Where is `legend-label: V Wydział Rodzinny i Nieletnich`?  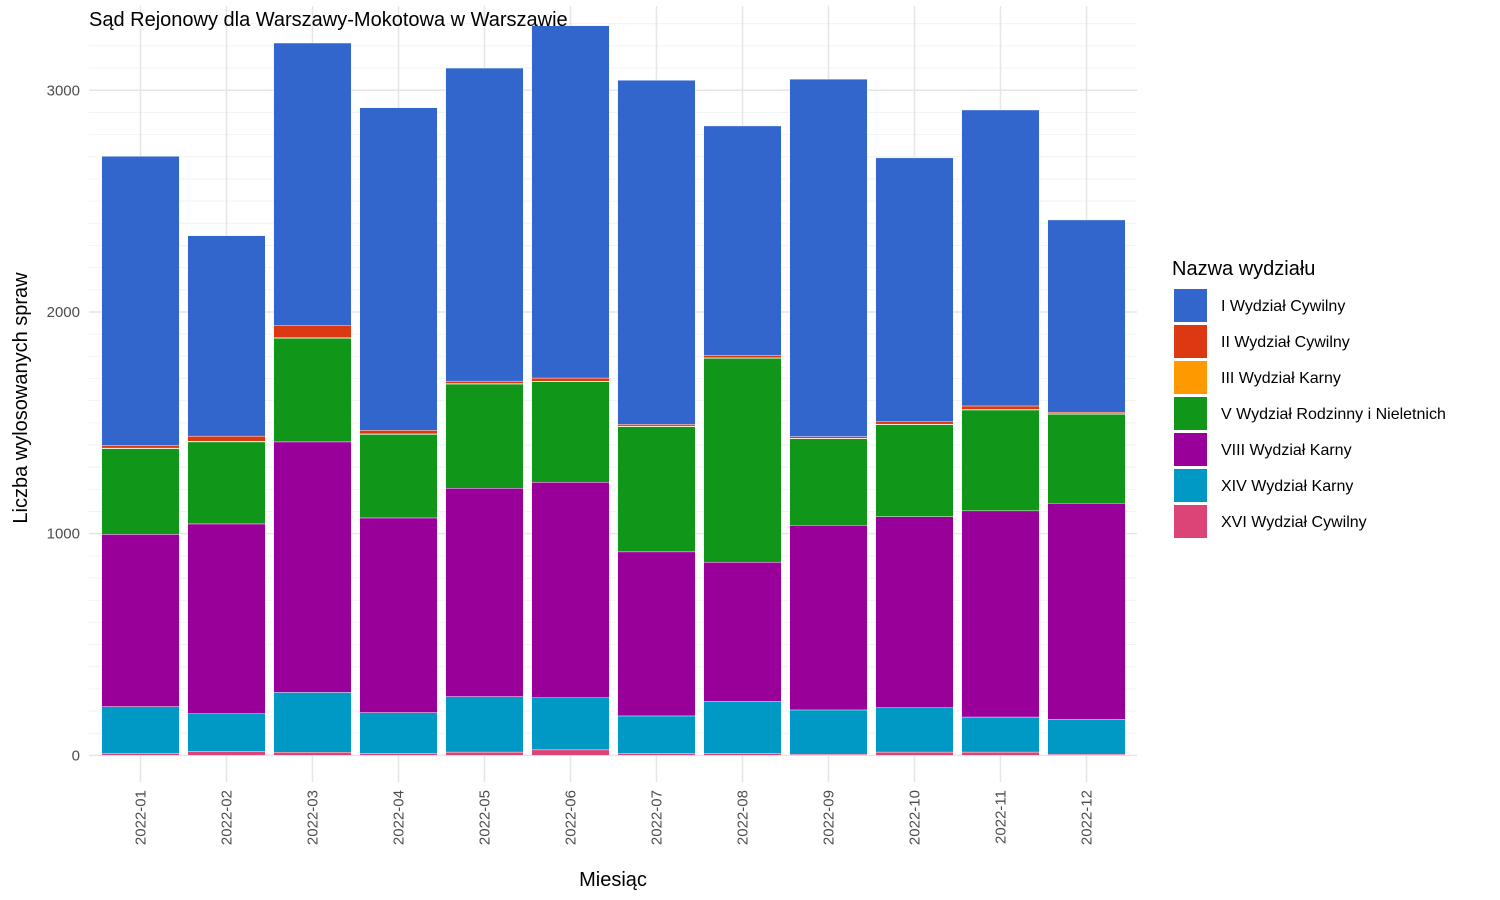
legend-label: V Wydział Rodzinny i Nieletnich is located at coordinates (1333, 414).